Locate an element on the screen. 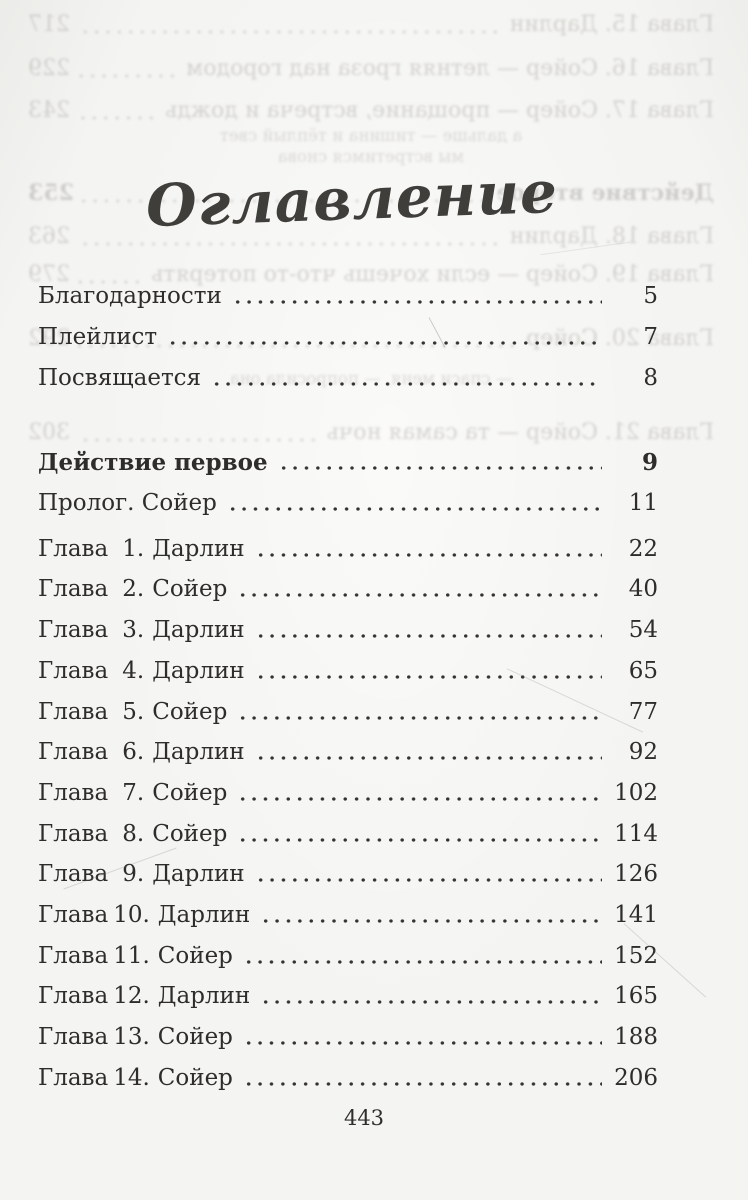 This screenshot has width=748, height=1200. toc-entry-playlist: Плейлист 7 is located at coordinates (348, 337).